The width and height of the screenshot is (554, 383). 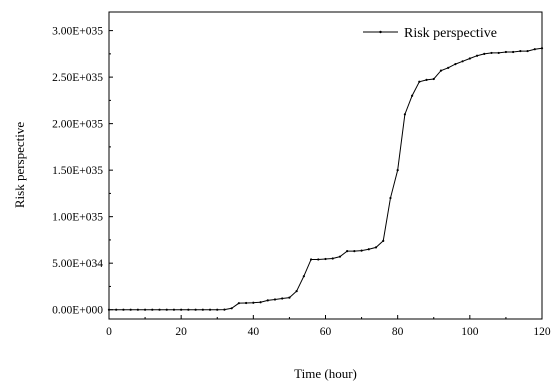 I want to click on y-tick-label: 2.50E+035, so click(x=77, y=78).